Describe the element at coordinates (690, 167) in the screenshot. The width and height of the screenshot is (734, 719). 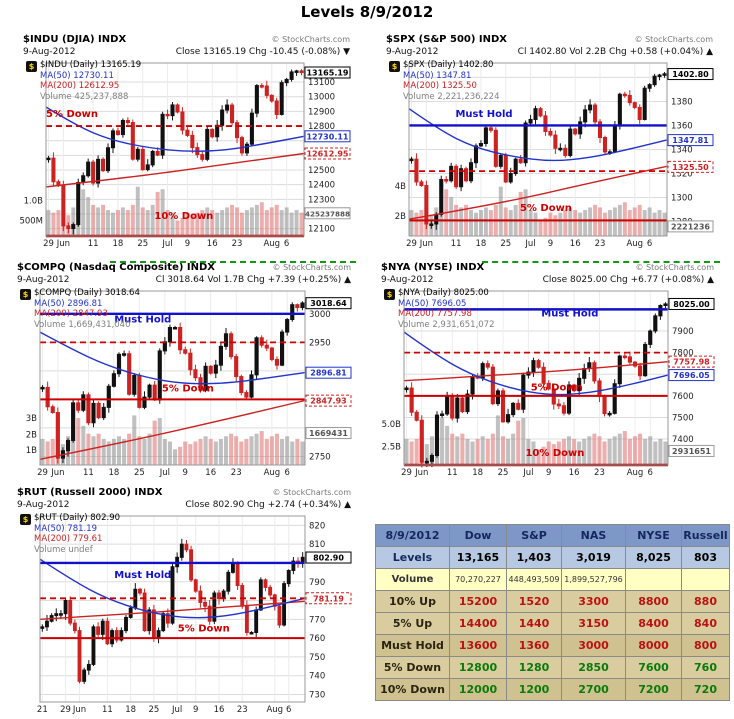
I see `svg-text: 1325.50` at that location.